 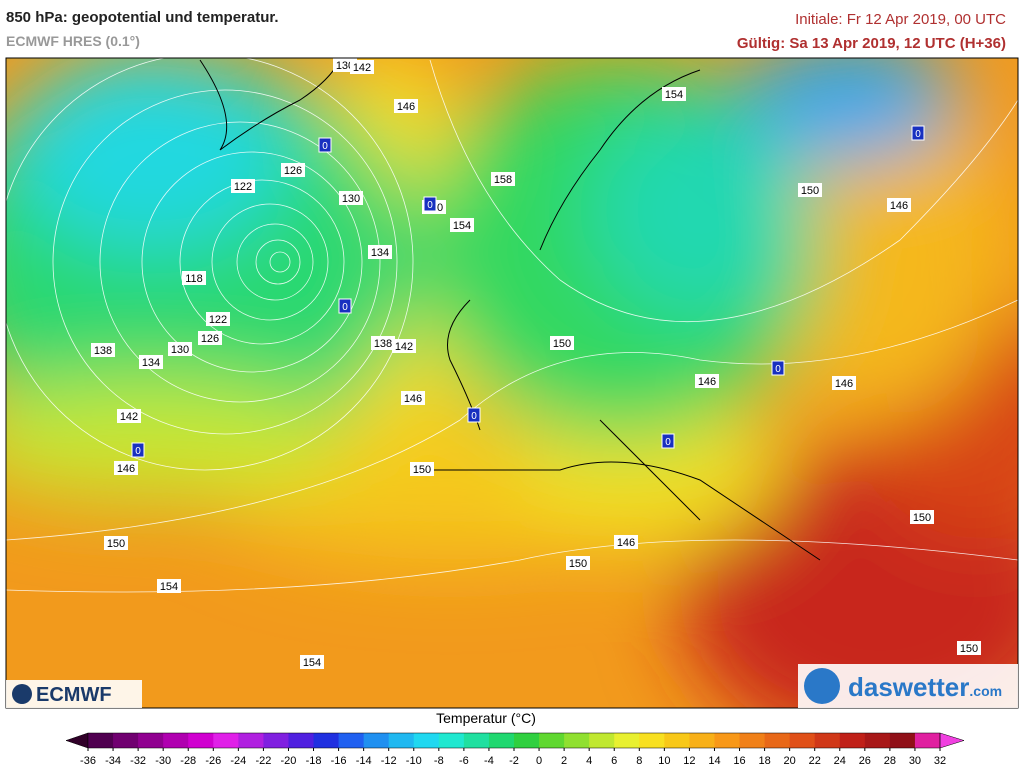 What do you see at coordinates (364, 761) in the screenshot?
I see `colorbar-tick-label: -14` at bounding box center [364, 761].